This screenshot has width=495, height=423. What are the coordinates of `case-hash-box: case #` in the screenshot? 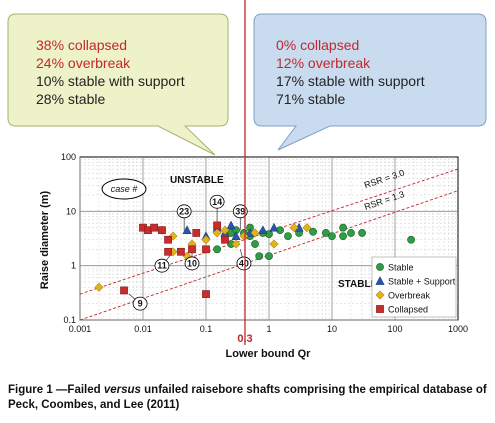 It's located at (124, 189).